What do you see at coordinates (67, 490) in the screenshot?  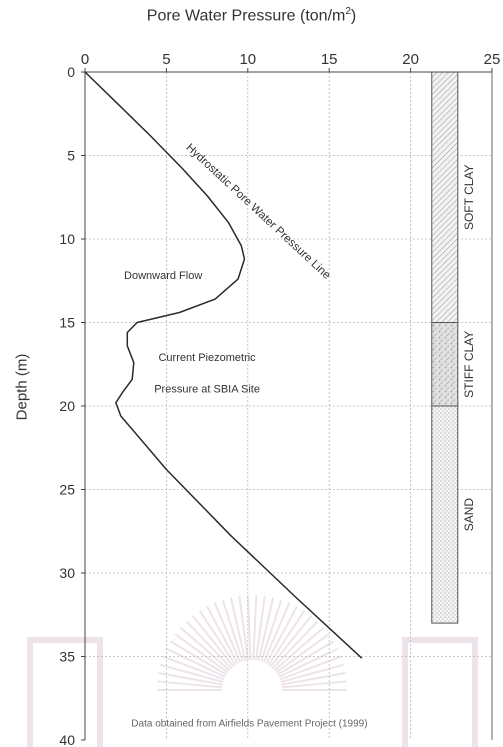 I see `y-tick-label: 25` at bounding box center [67, 490].